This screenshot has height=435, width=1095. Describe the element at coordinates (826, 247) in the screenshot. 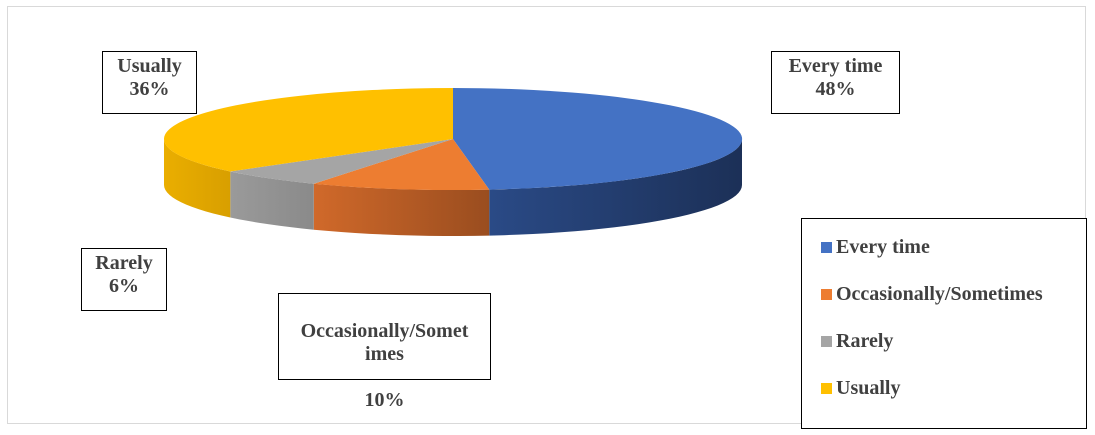

I see `legend-swatch-every-time` at that location.